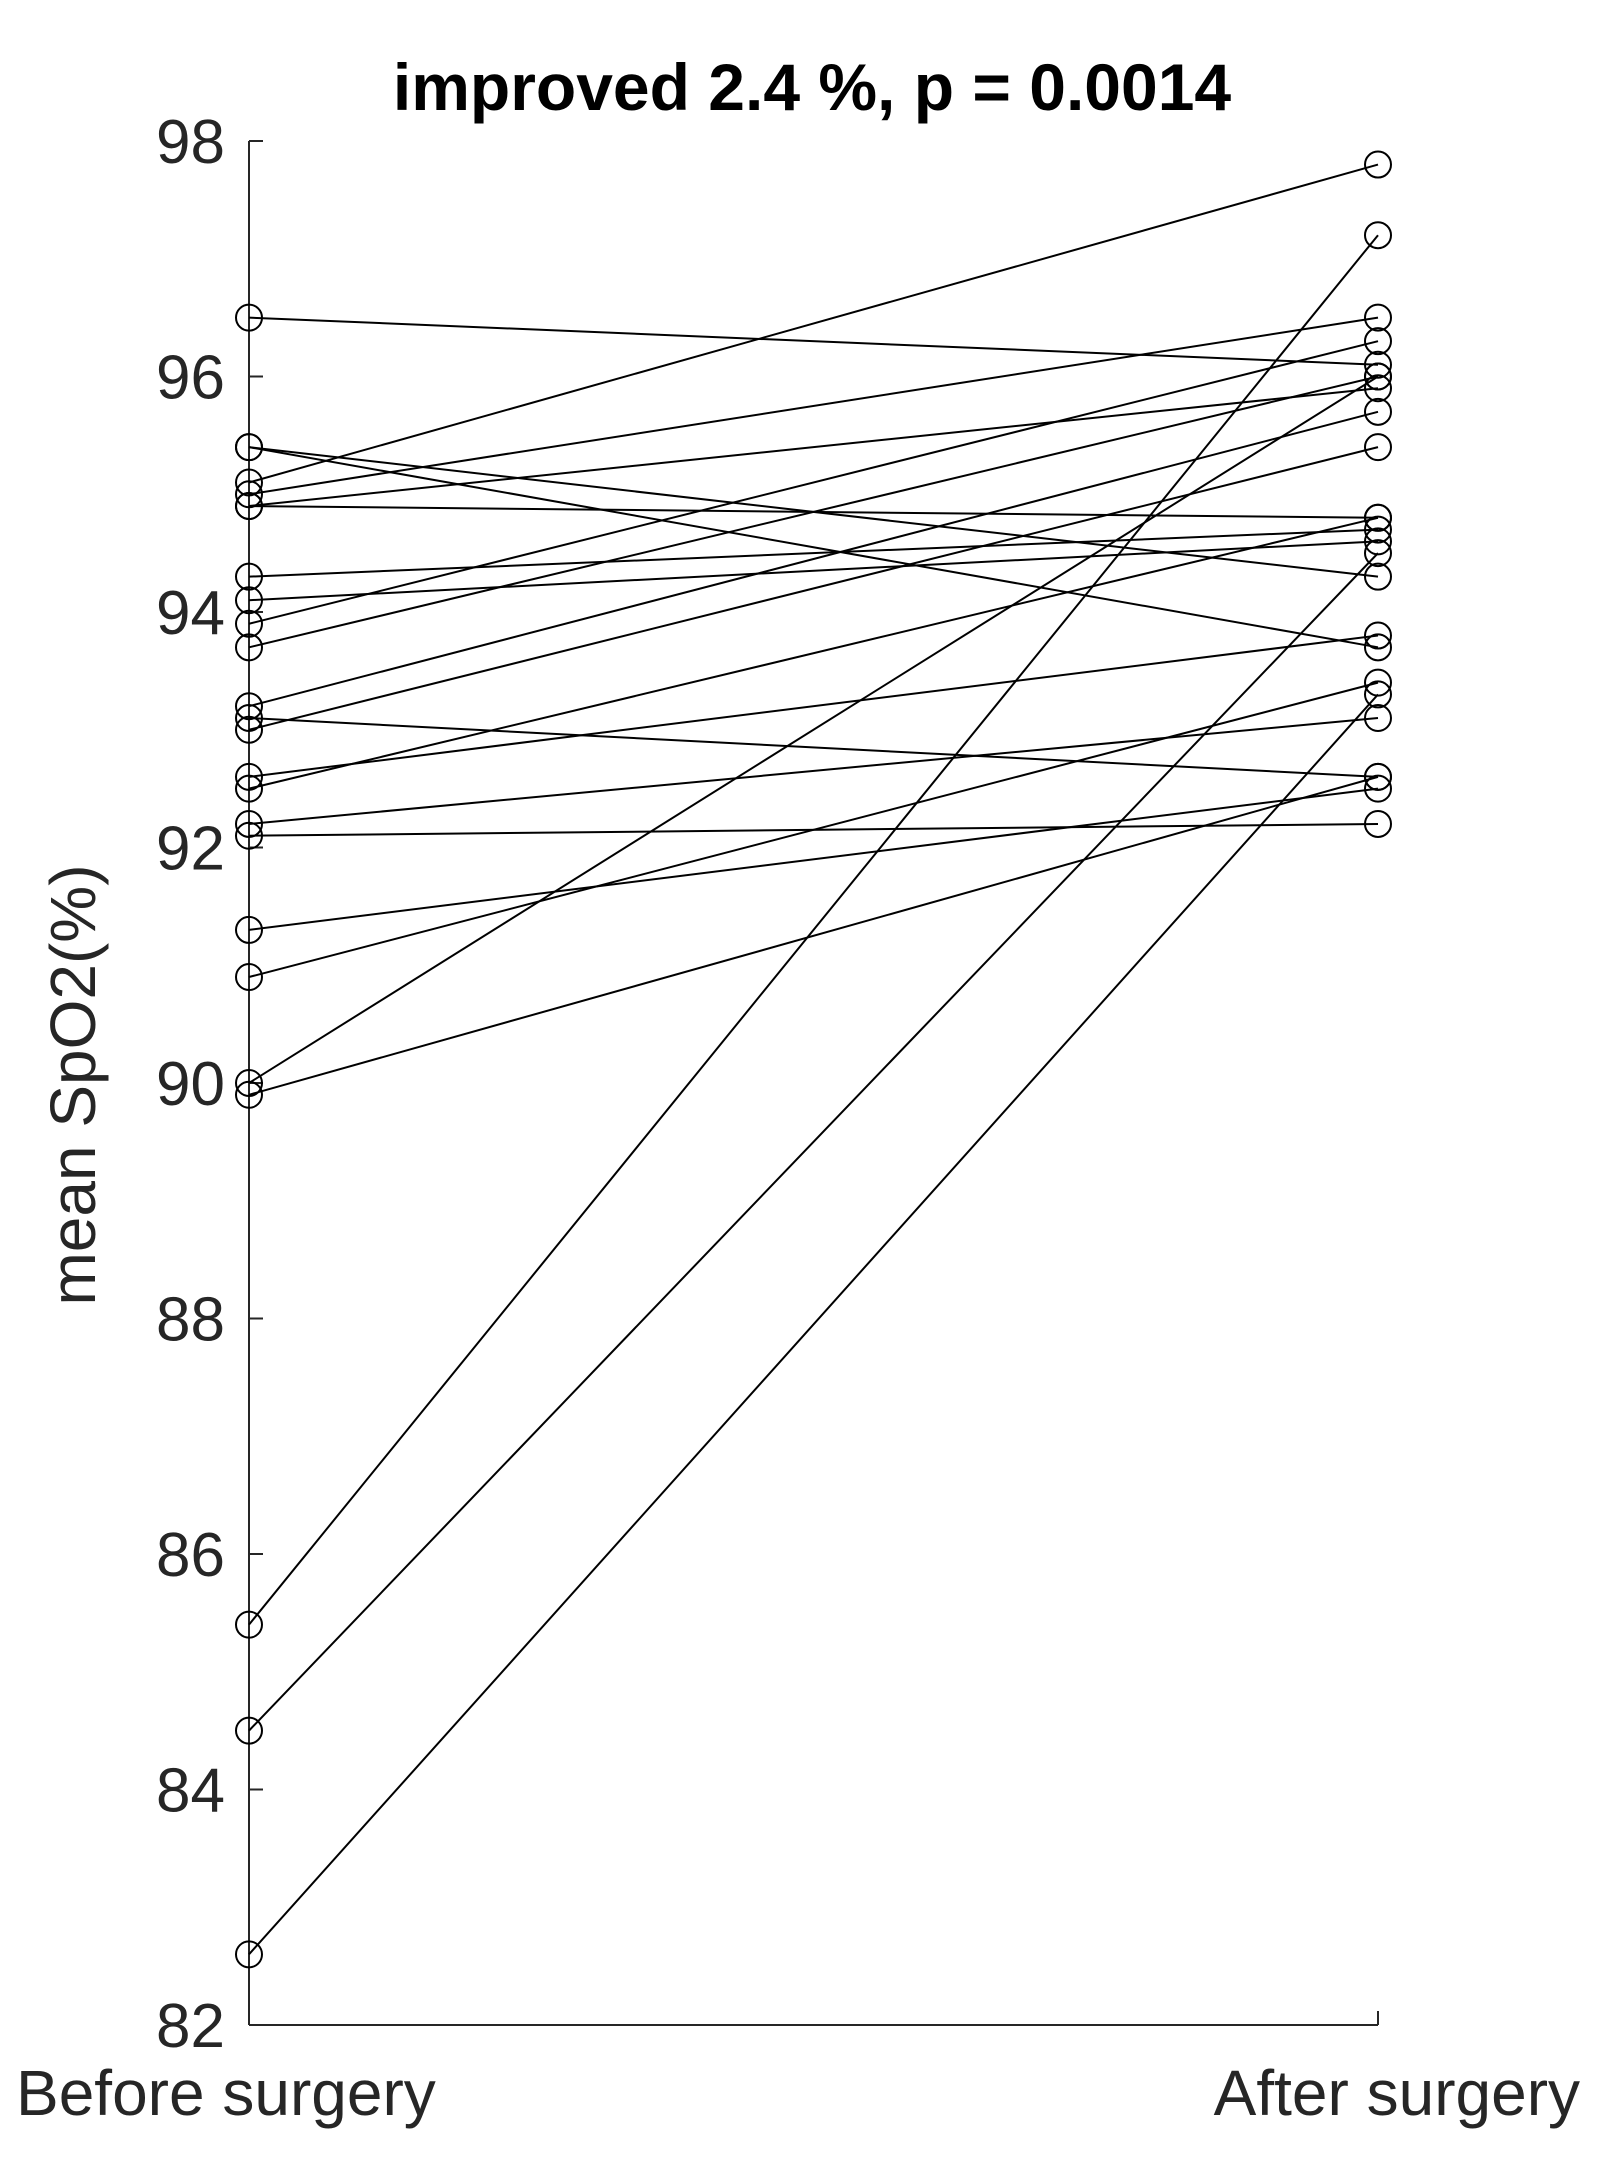 The image size is (1606, 2181). I want to click on y-tick-label: 88, so click(190, 1320).